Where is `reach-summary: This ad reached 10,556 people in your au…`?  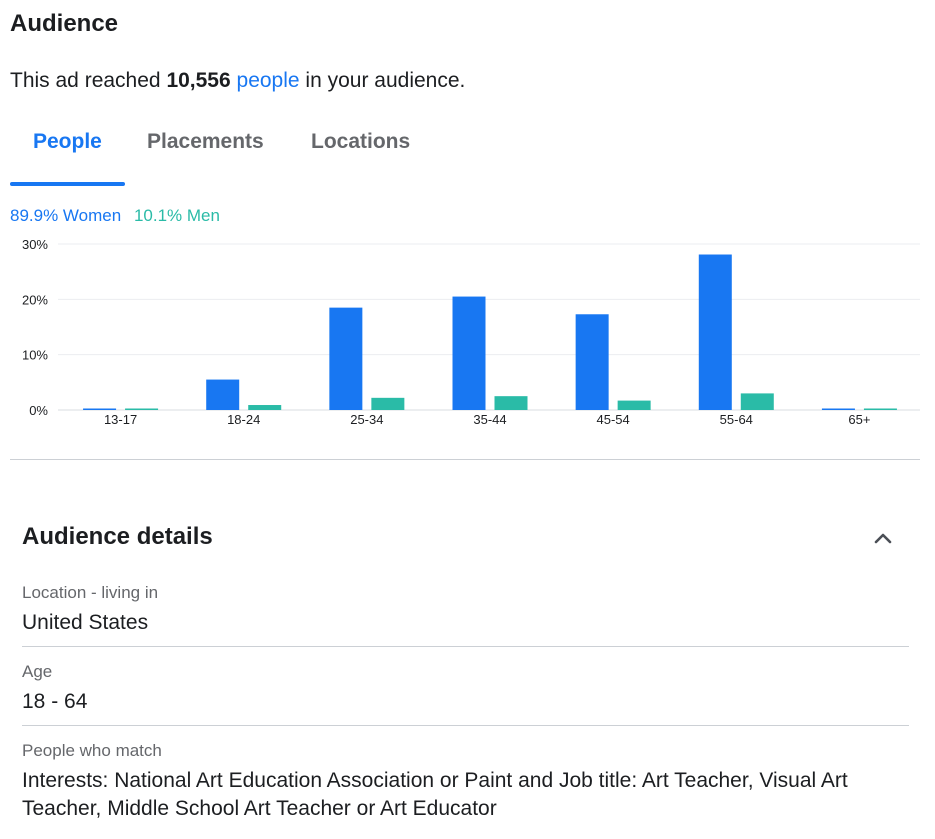
reach-summary: This ad reached 10,556 people in your au… is located at coordinates (237, 81).